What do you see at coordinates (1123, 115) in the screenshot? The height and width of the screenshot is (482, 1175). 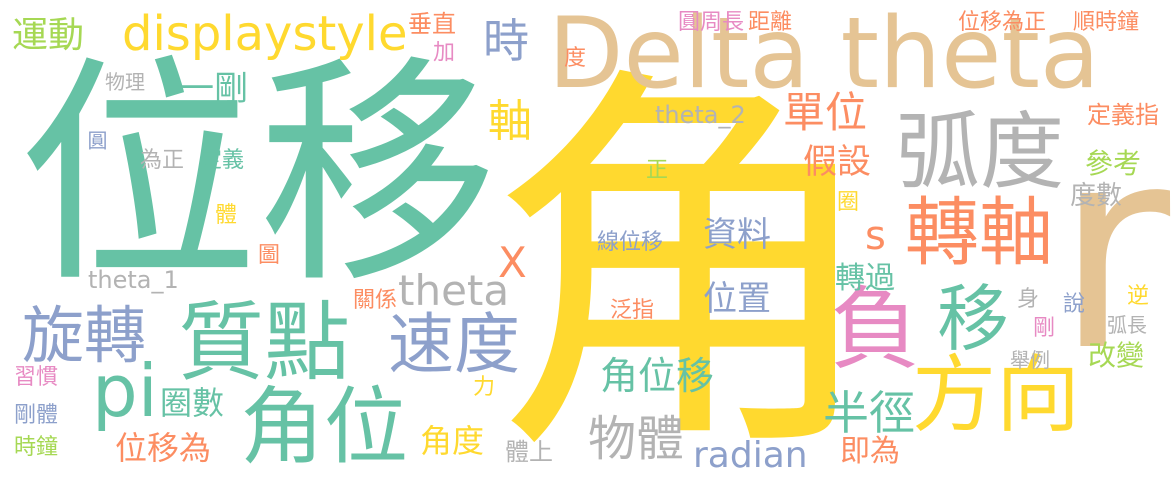 I see `word-dingyizhi: 定義指` at bounding box center [1123, 115].